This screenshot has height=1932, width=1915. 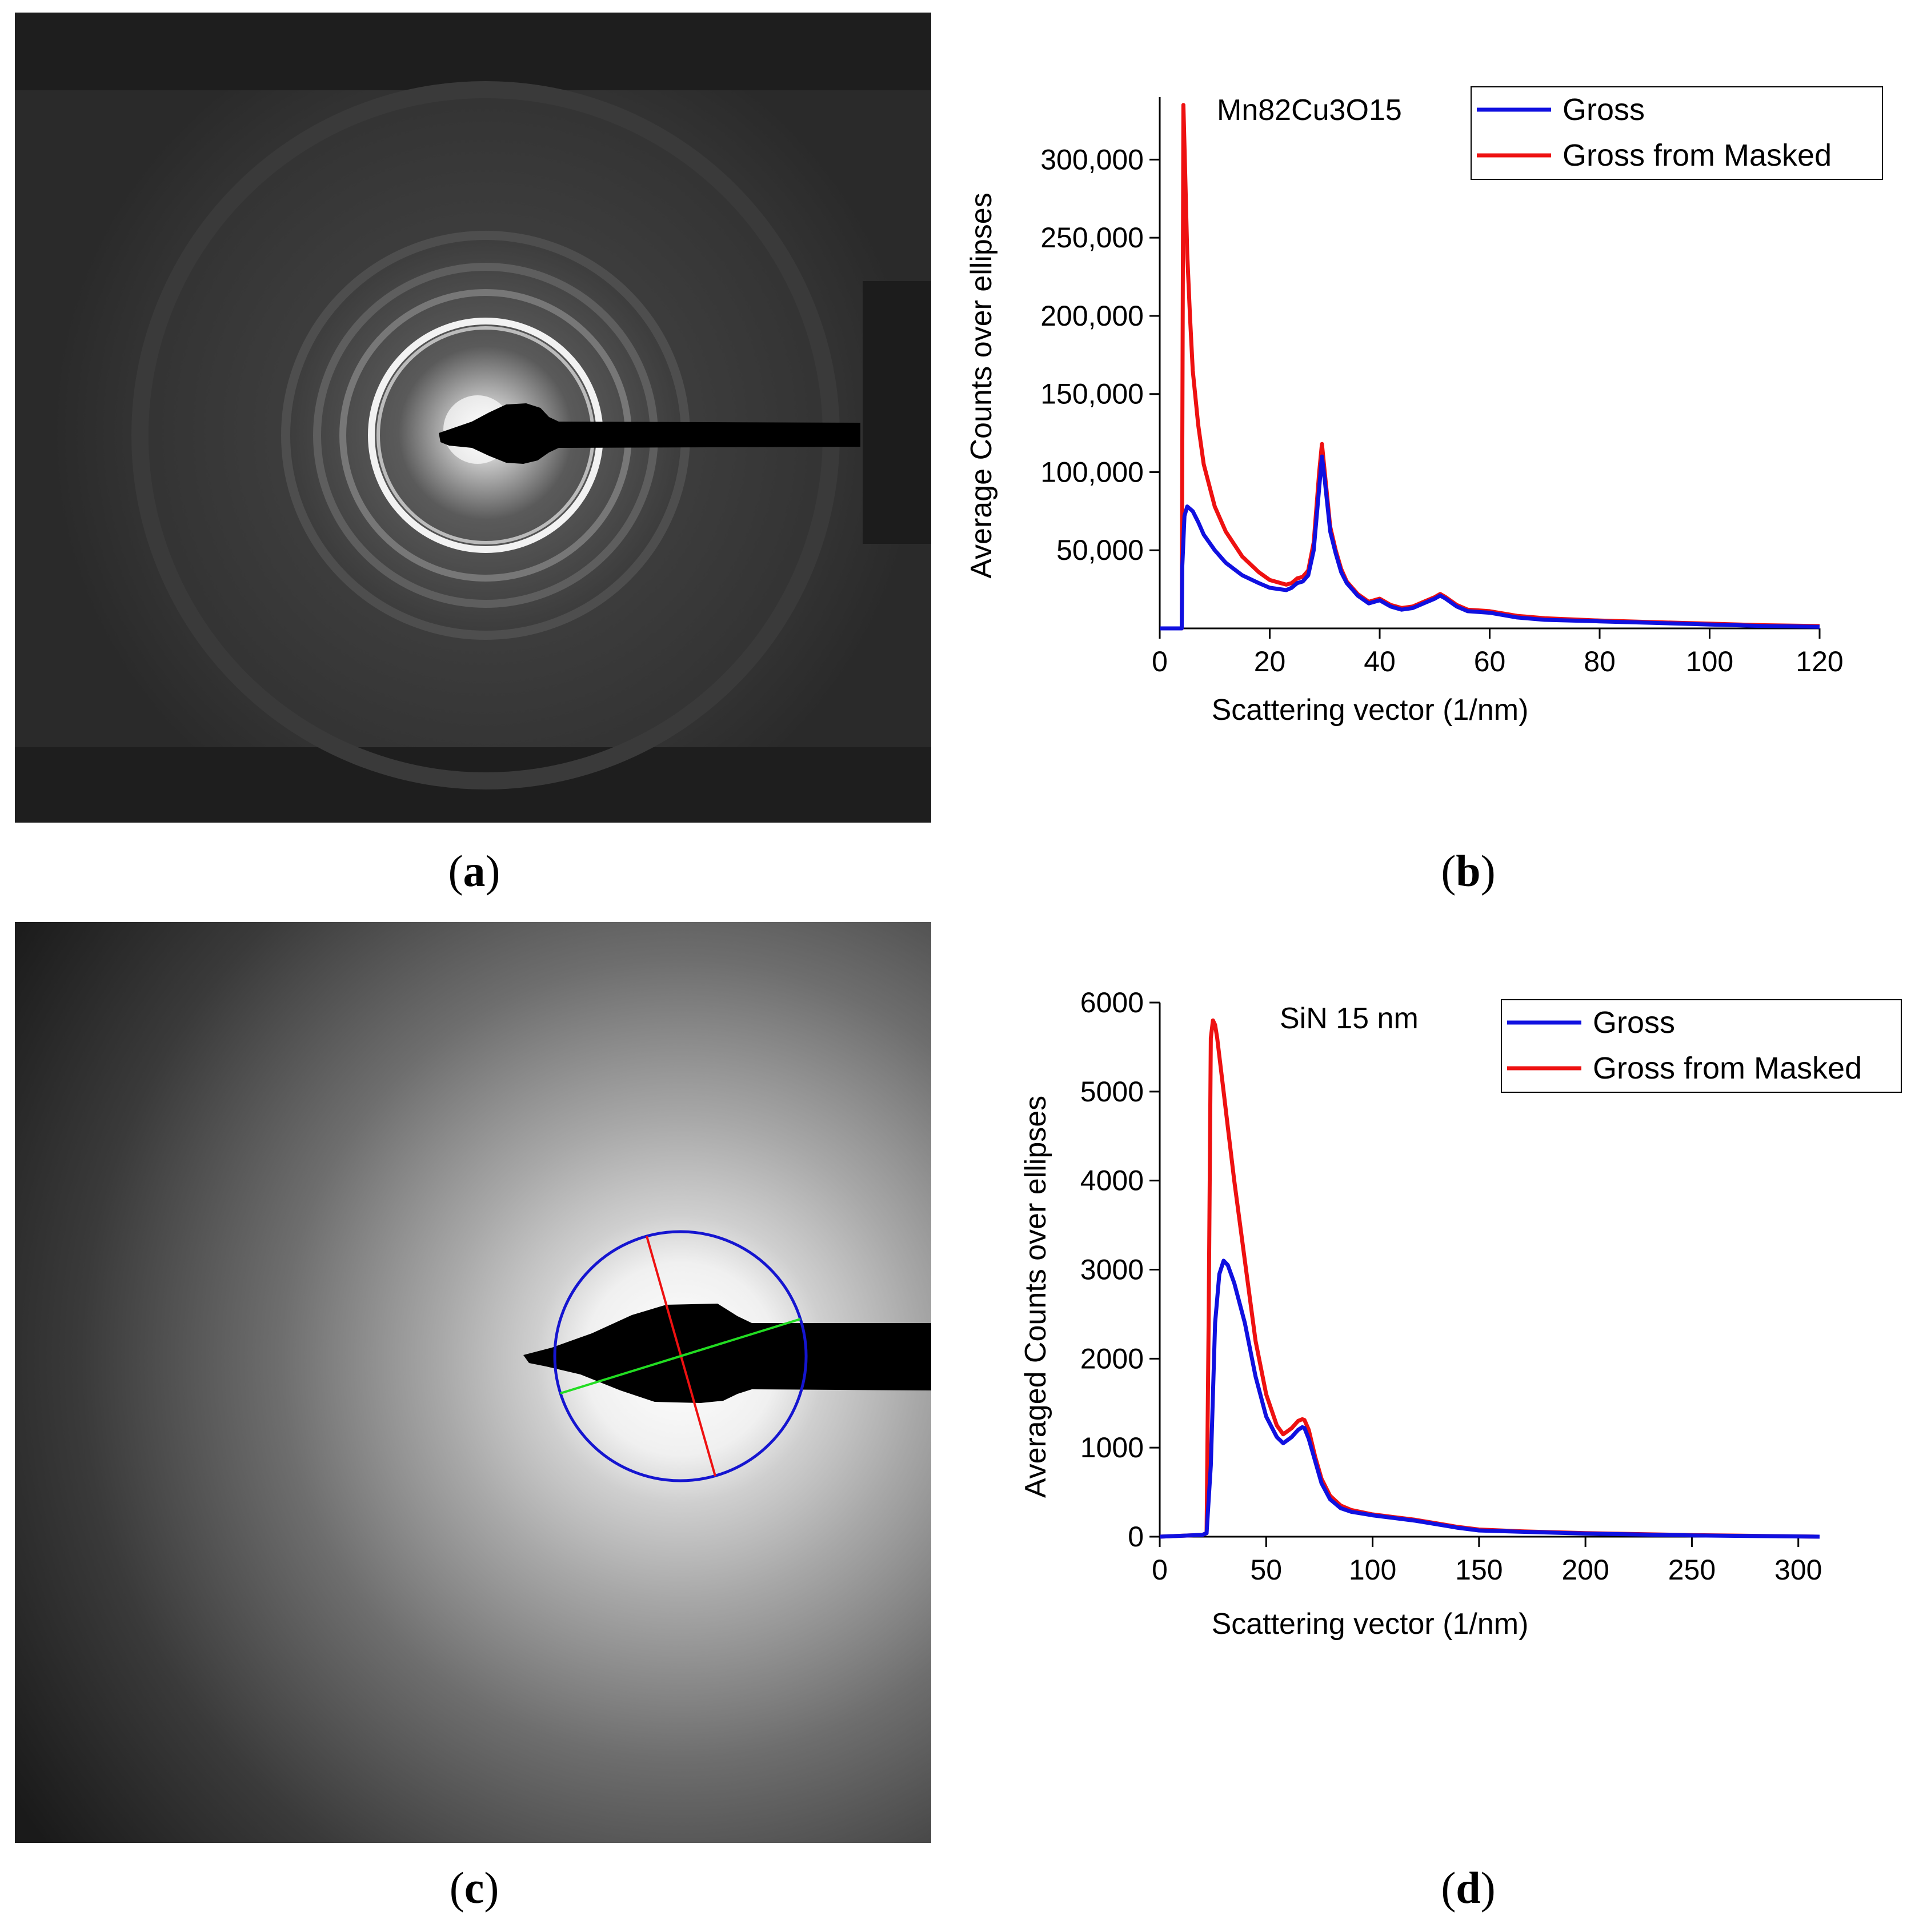 What do you see at coordinates (1092, 316) in the screenshot?
I see `y-tick-label: 200,000` at bounding box center [1092, 316].